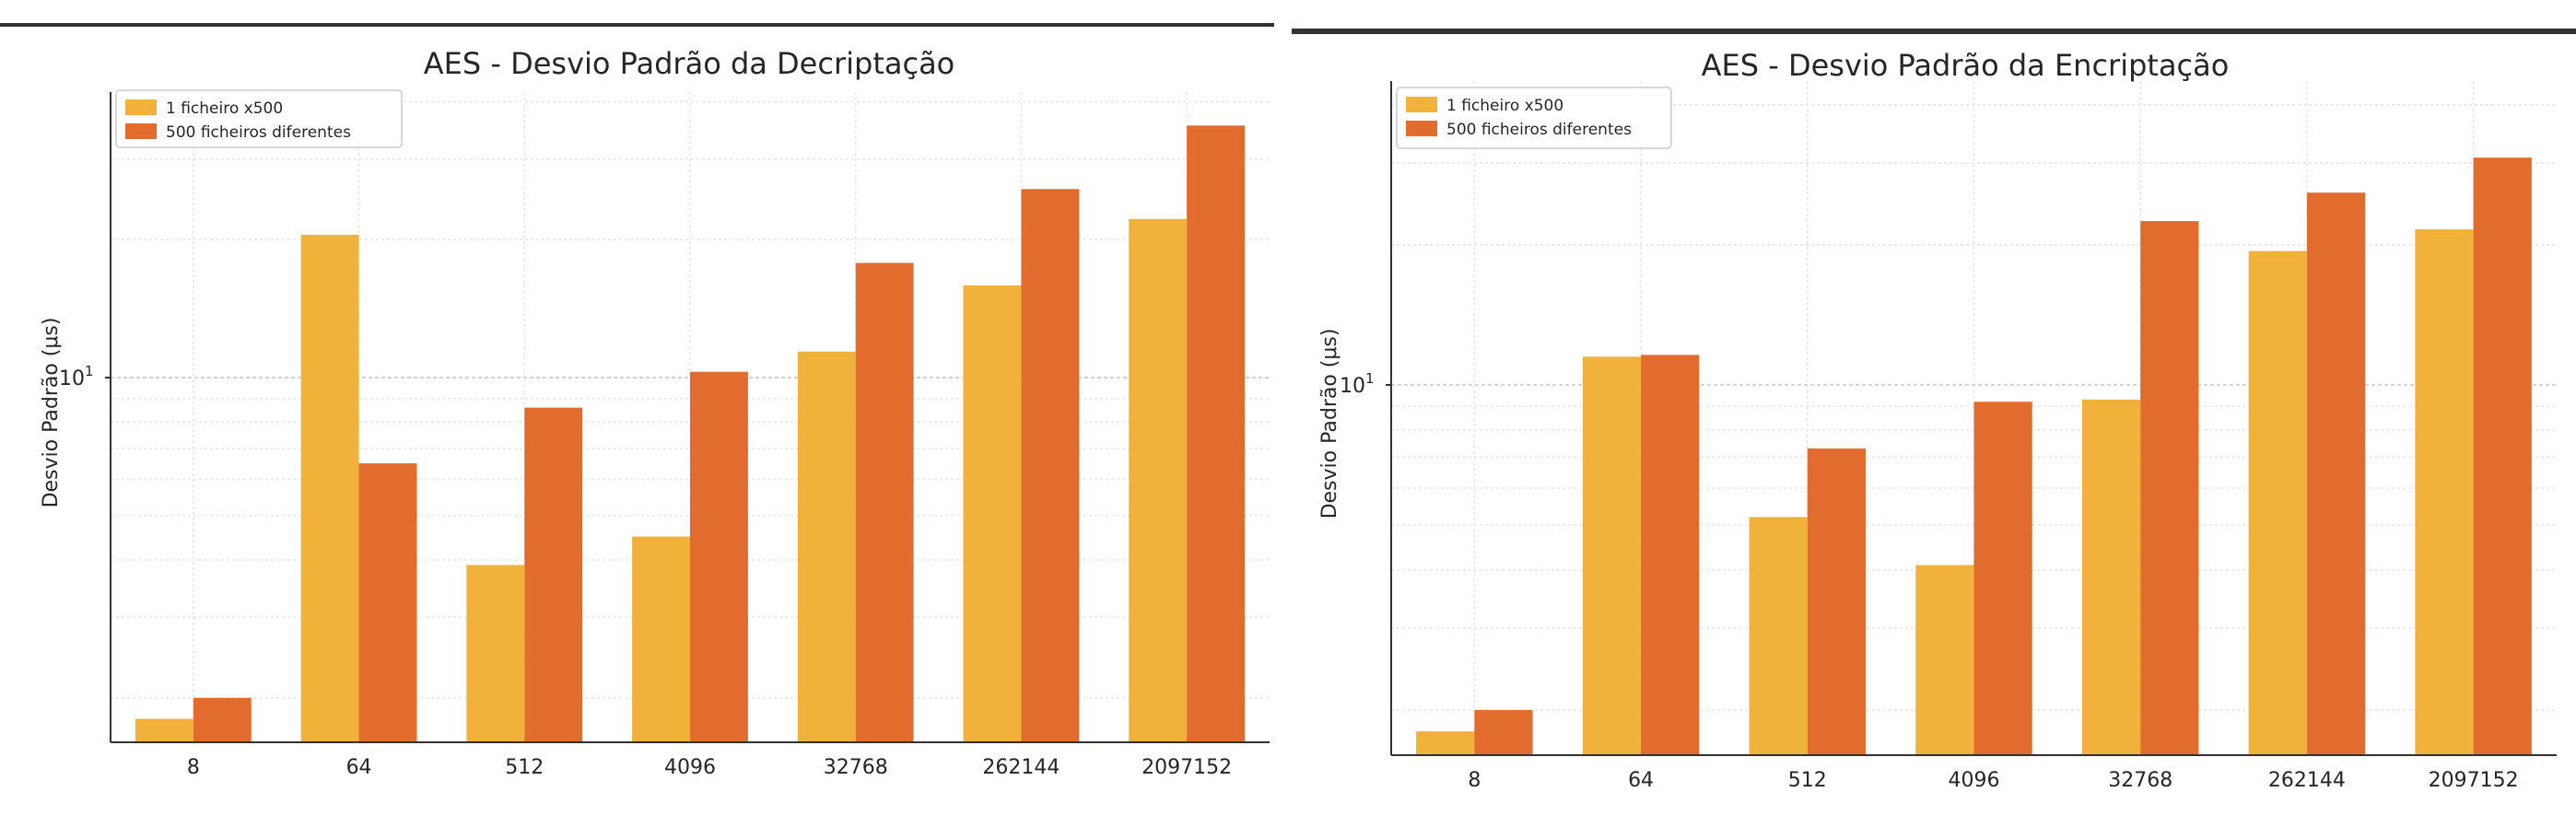 This screenshot has height=827, width=2576. I want to click on chart-title: AES - Desvio Padrão da Encriptação, so click(1966, 65).